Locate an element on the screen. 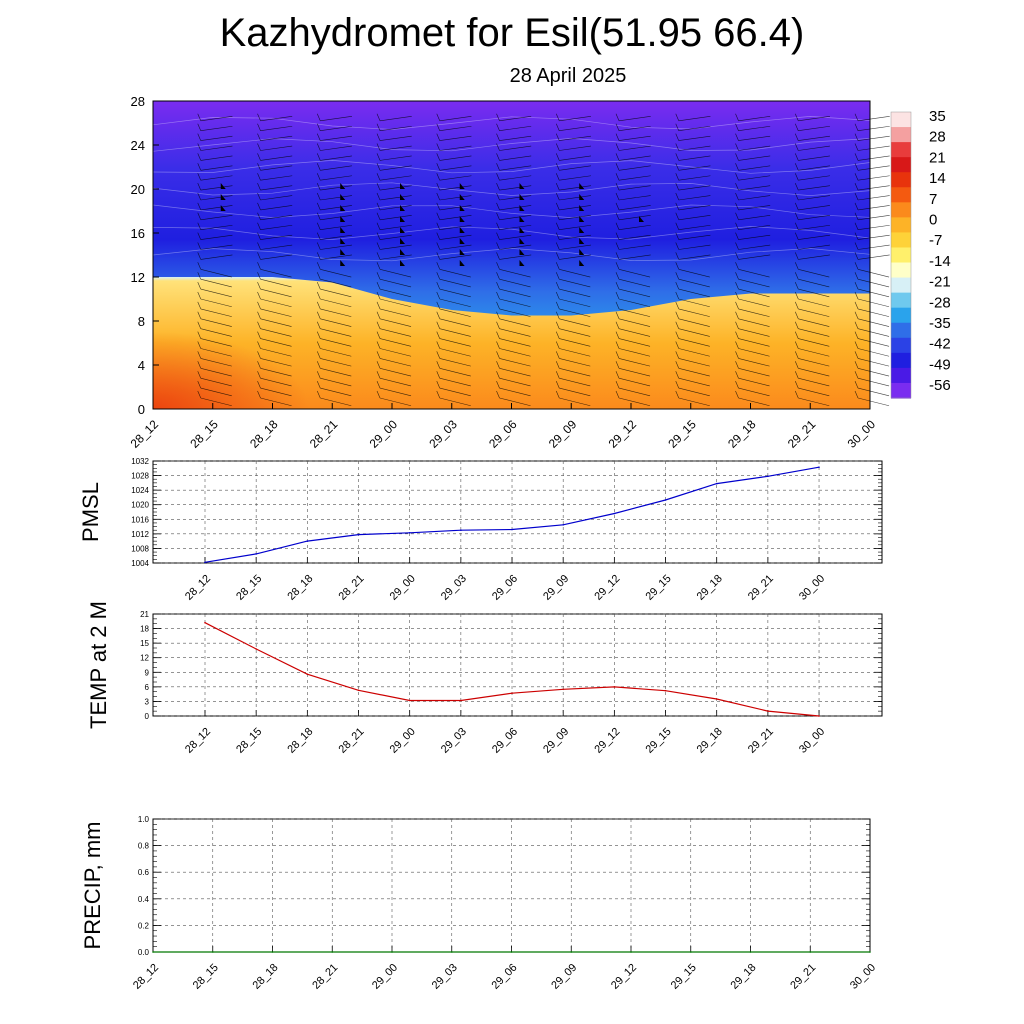 The image size is (1024, 1024). y-tick-label: 1032 is located at coordinates (140, 461).